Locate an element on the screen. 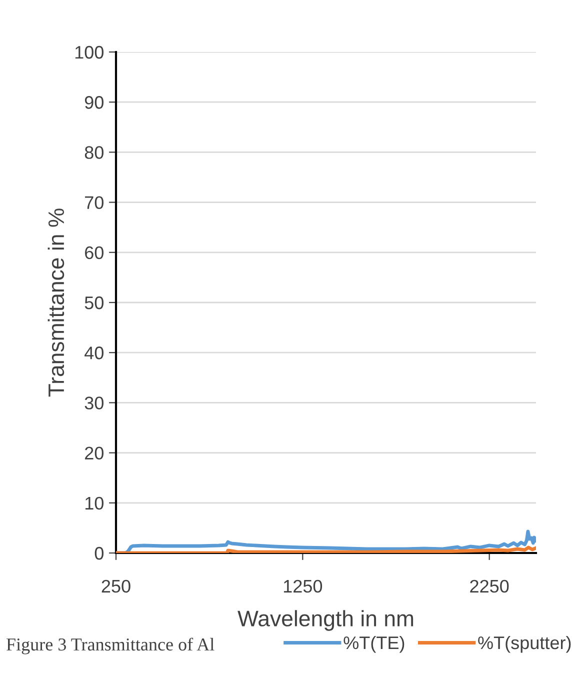  x-axis-title: Wavelength in nm is located at coordinates (326, 620).